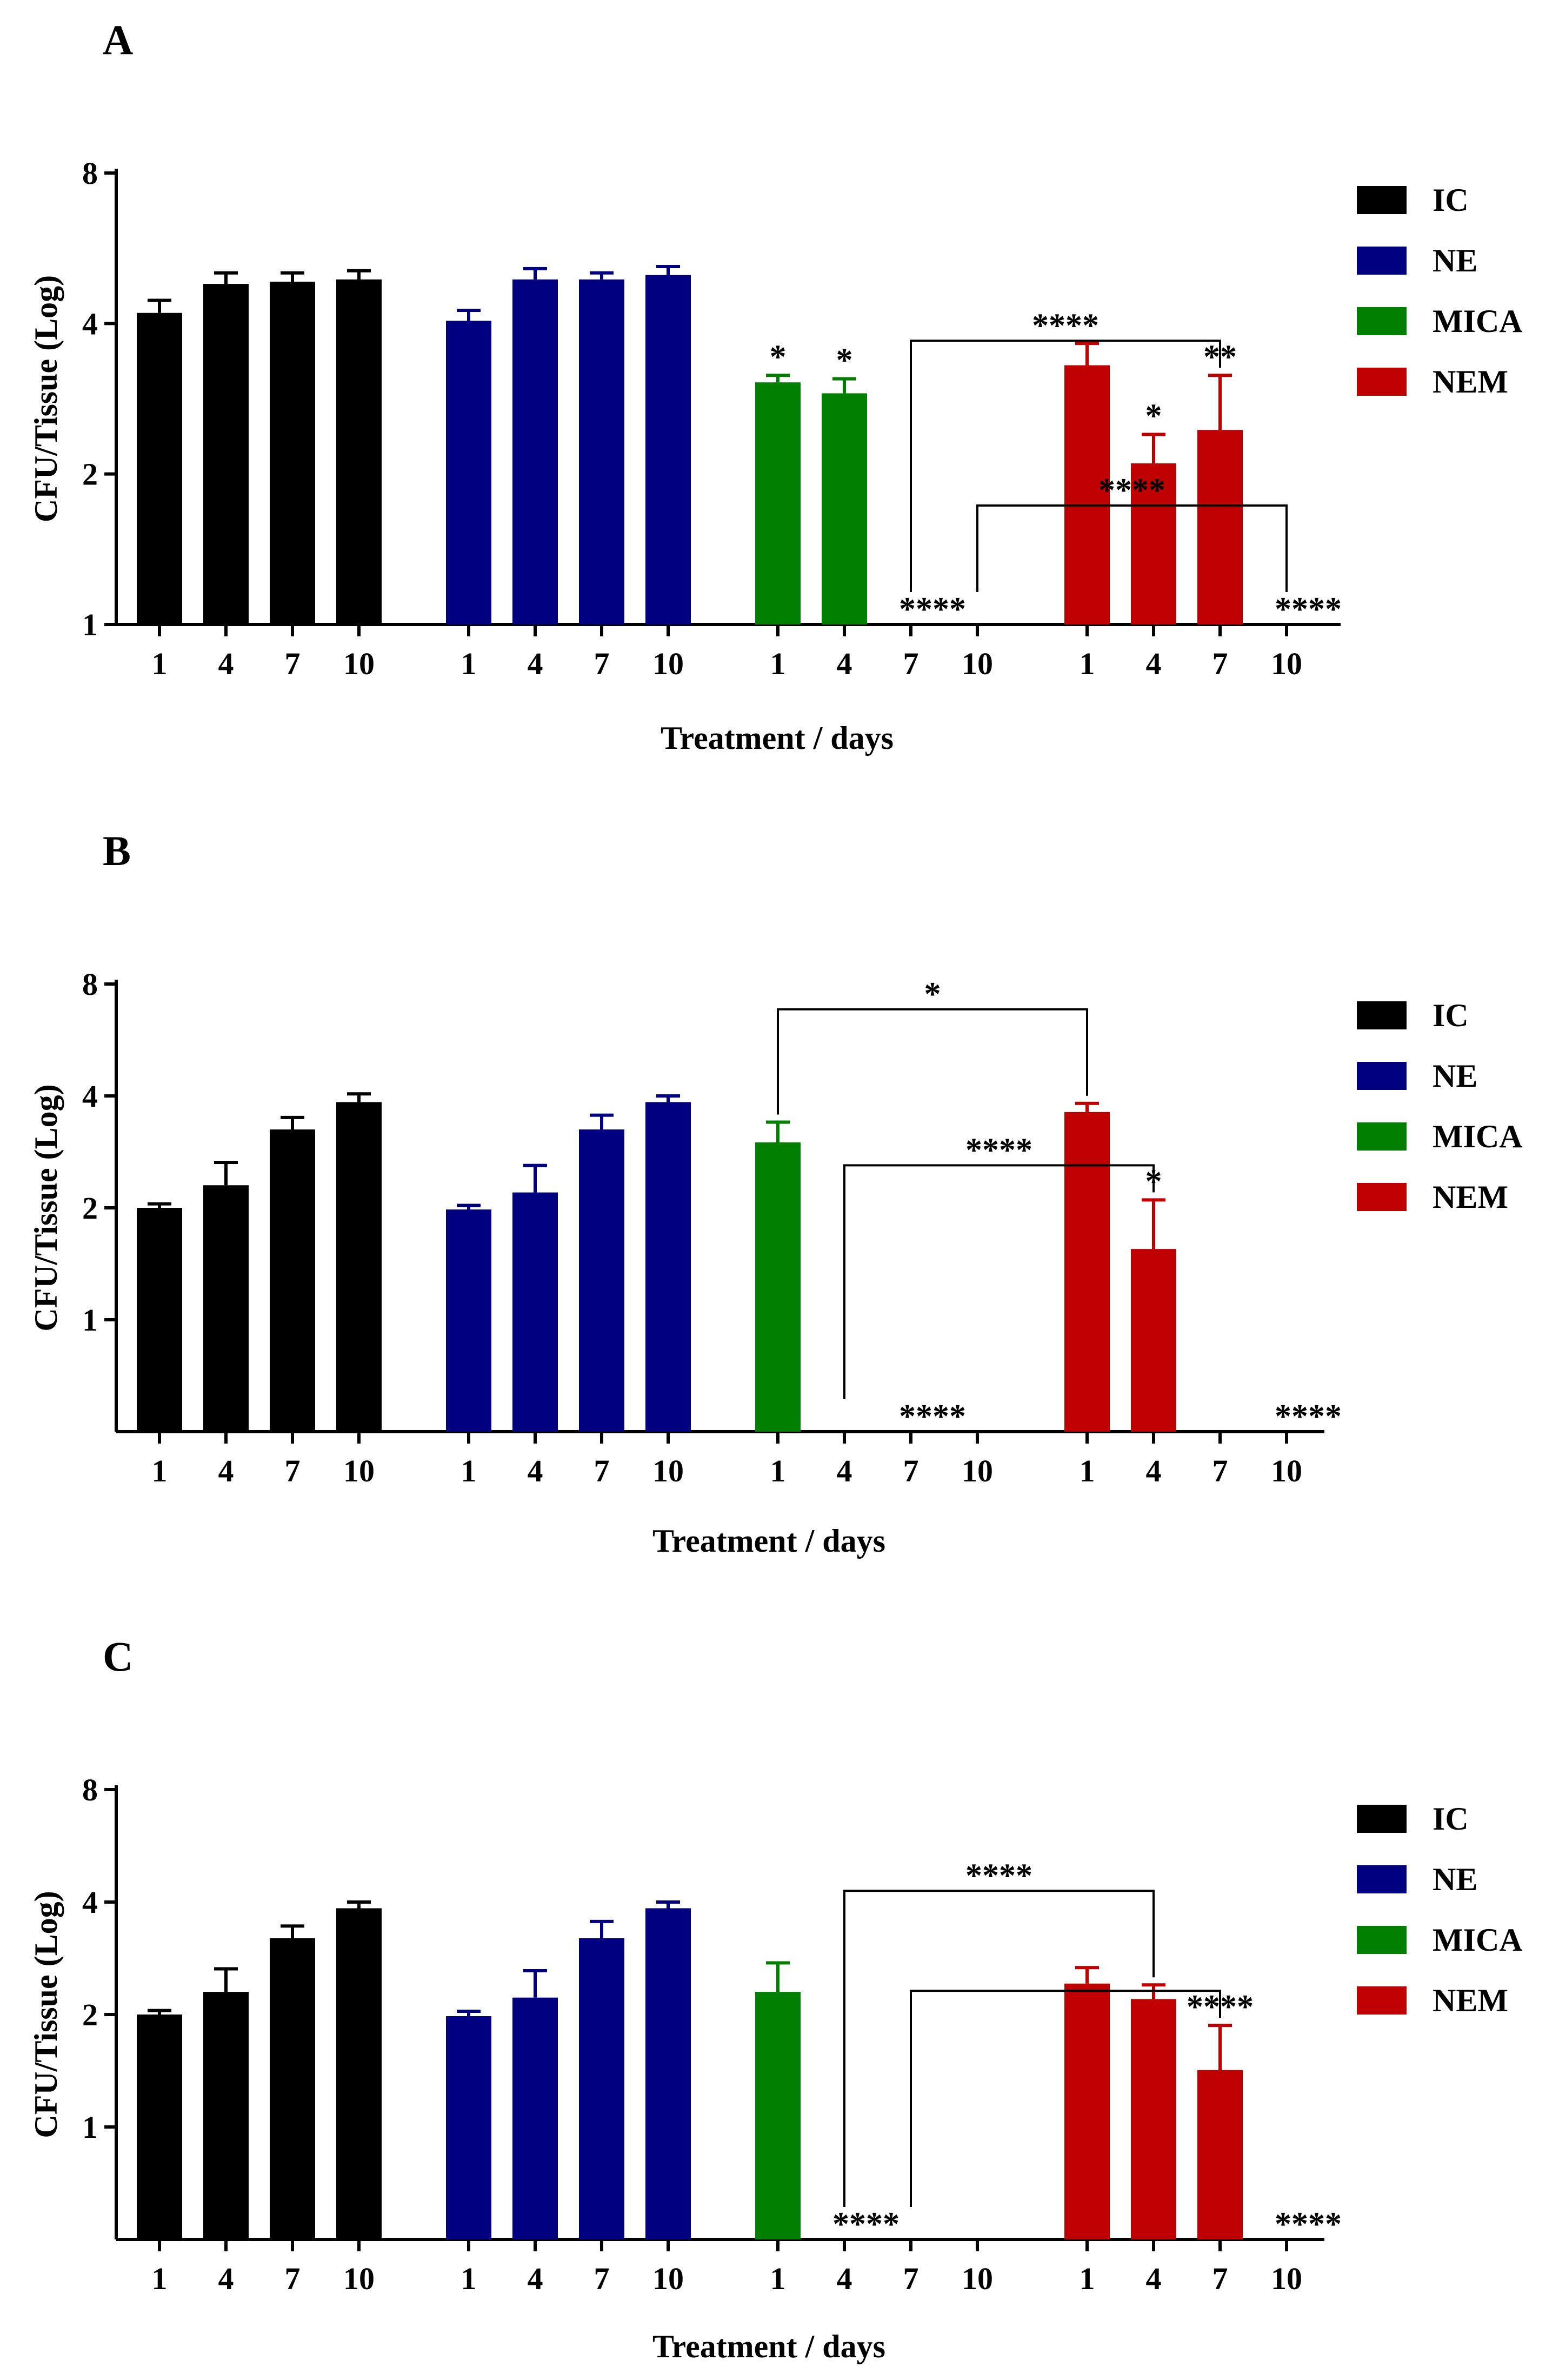  What do you see at coordinates (90, 985) in the screenshot?
I see `y-tick-label: 8` at bounding box center [90, 985].